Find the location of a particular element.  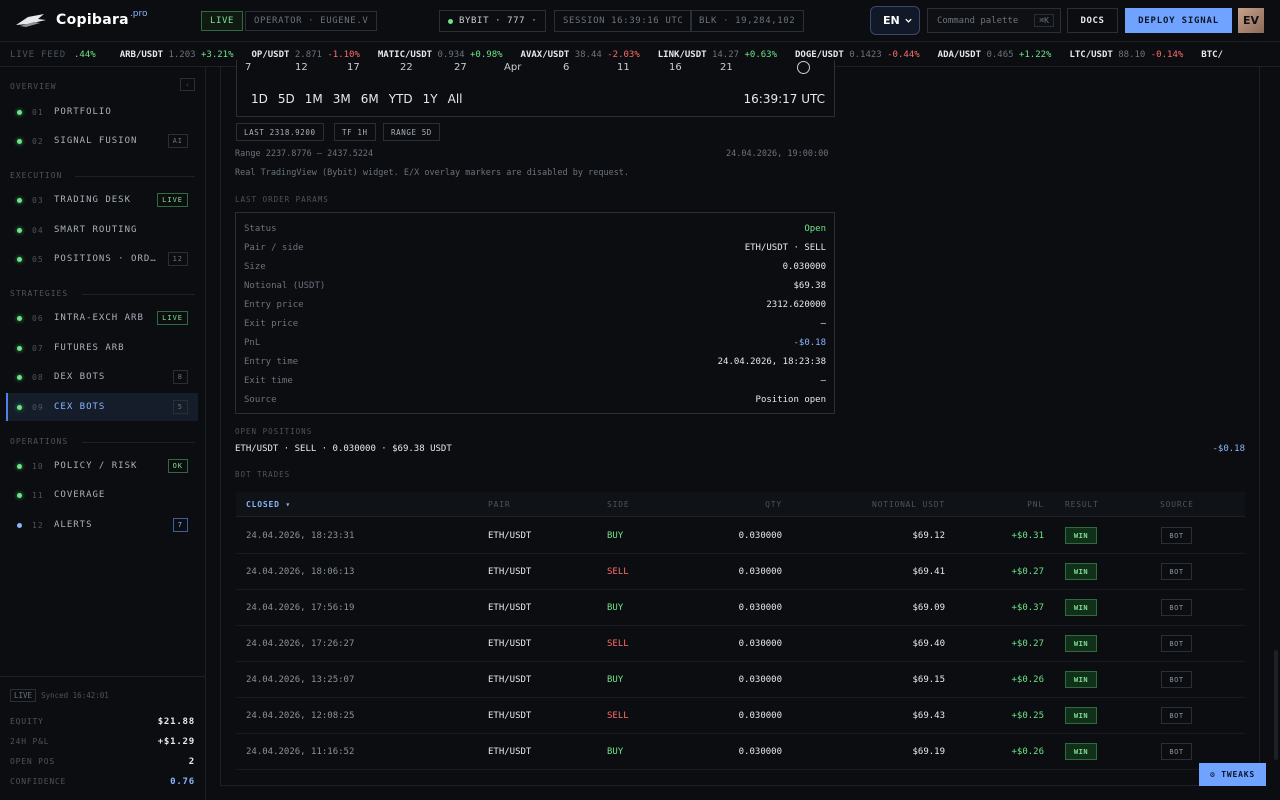

ticker-item: ADA/USDT 0.465 +1.22% is located at coordinates (995, 55).